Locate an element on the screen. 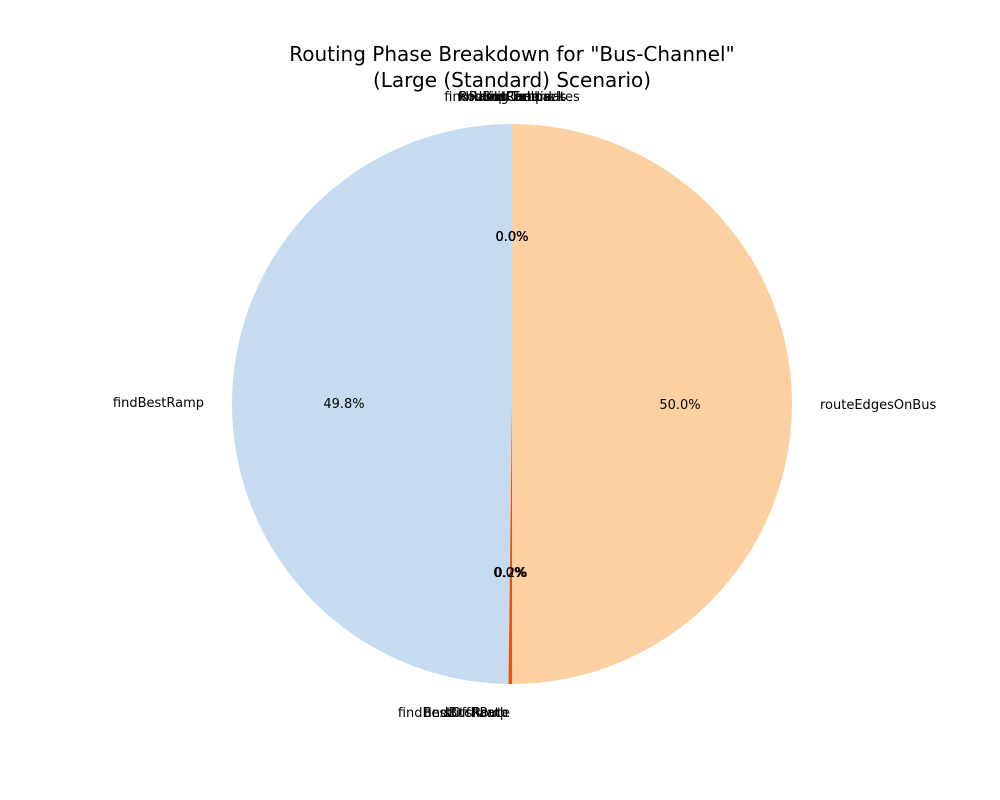 The width and height of the screenshot is (1000, 800). pie-slice-findbusroute is located at coordinates (510, 544).